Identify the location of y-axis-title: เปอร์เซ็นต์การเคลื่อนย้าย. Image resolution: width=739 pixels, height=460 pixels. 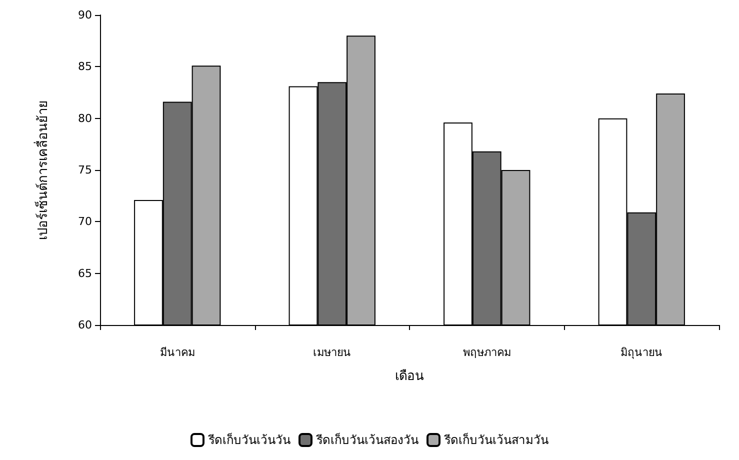
(42, 170).